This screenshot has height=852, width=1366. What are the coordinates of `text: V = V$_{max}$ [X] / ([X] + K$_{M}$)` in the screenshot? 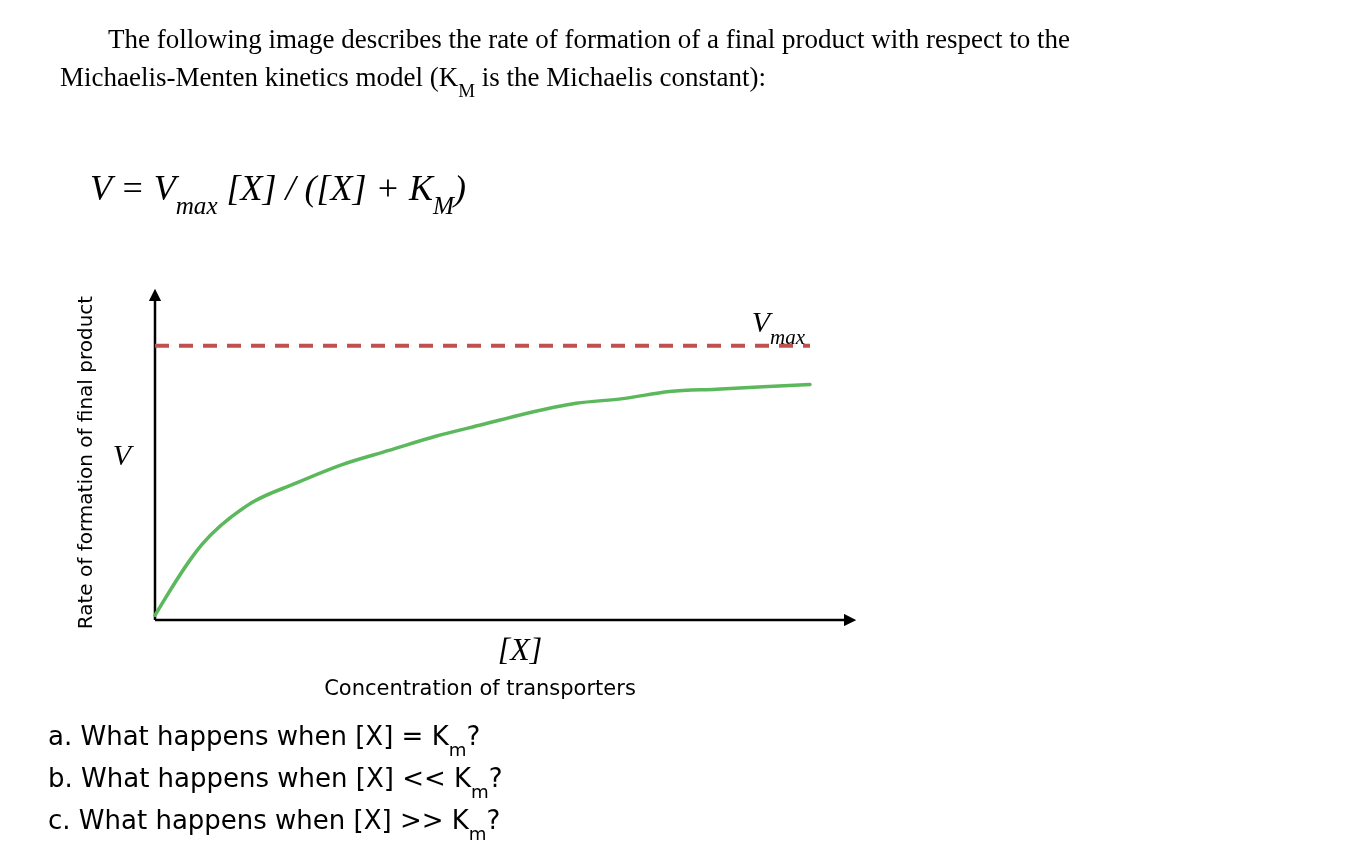 It's located at (278, 193).